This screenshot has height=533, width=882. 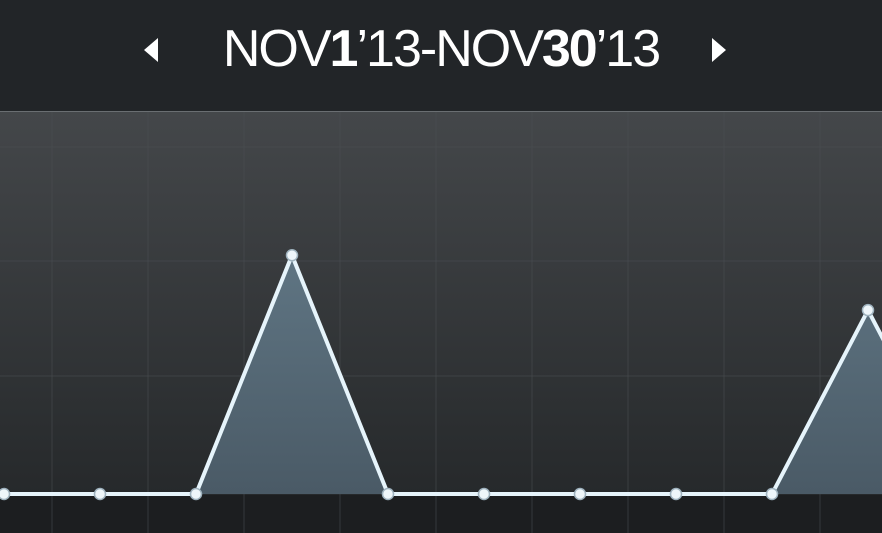 I want to click on end-year: ’13, so click(x=628, y=49).